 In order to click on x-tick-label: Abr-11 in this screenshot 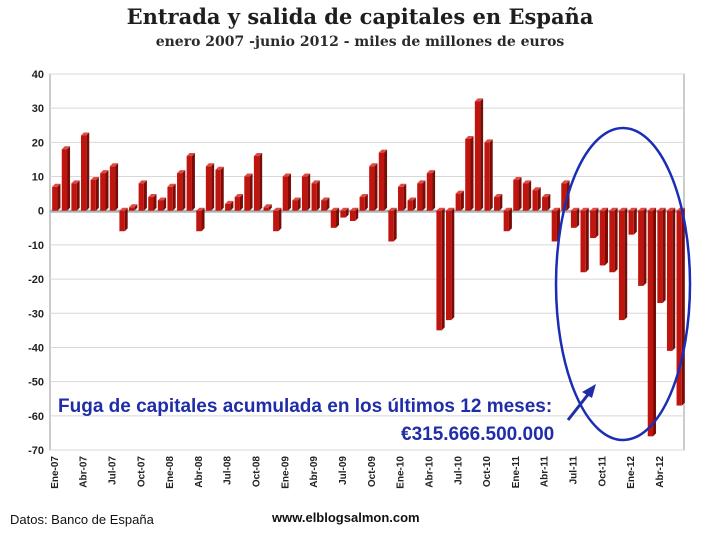, I will do `click(545, 472)`.